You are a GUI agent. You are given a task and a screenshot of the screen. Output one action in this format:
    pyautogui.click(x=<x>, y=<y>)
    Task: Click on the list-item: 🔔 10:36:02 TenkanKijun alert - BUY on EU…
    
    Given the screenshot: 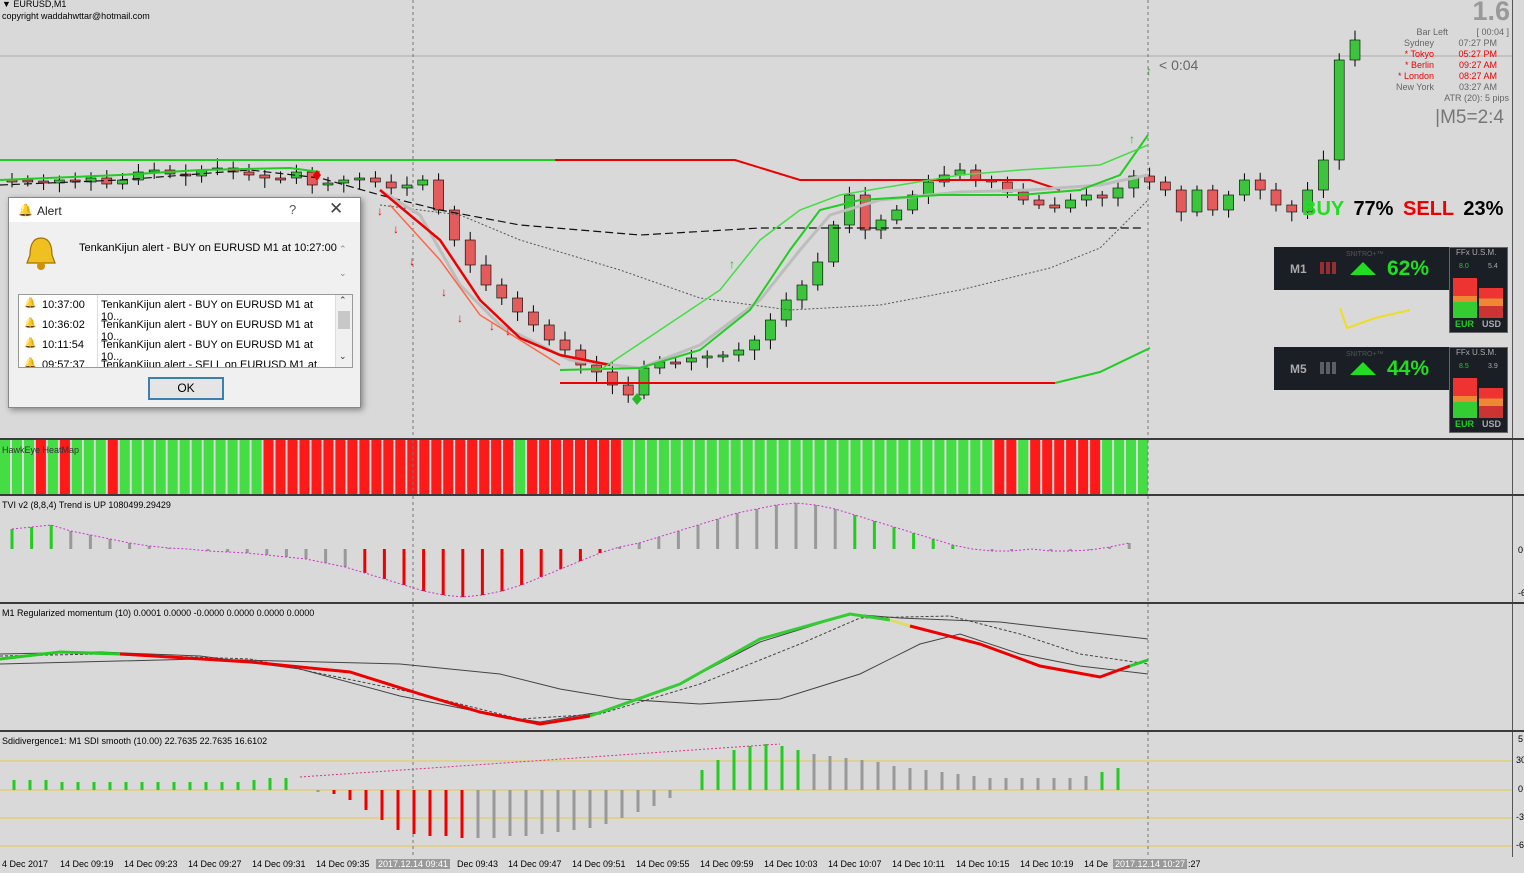 What is the action you would take?
    pyautogui.click(x=177, y=329)
    